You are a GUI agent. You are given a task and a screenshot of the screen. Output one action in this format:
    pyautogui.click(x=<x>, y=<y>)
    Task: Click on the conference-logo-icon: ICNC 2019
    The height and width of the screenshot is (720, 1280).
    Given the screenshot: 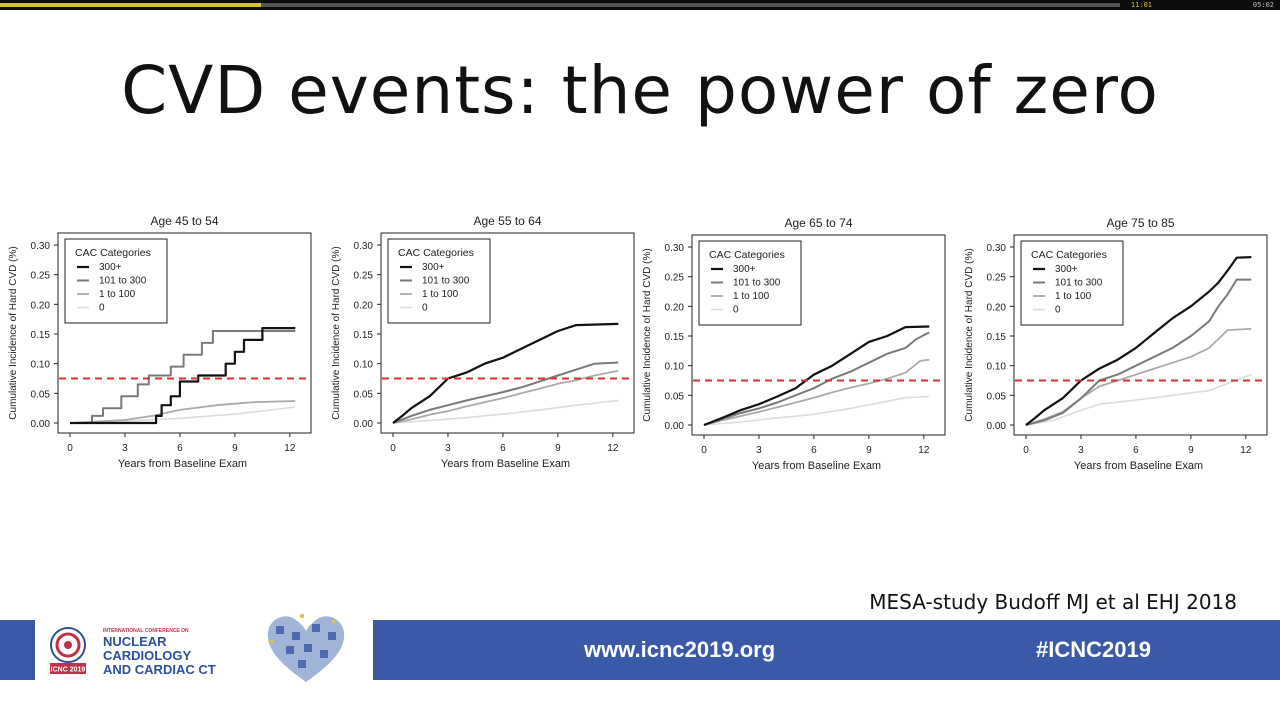 What is the action you would take?
    pyautogui.click(x=68, y=650)
    